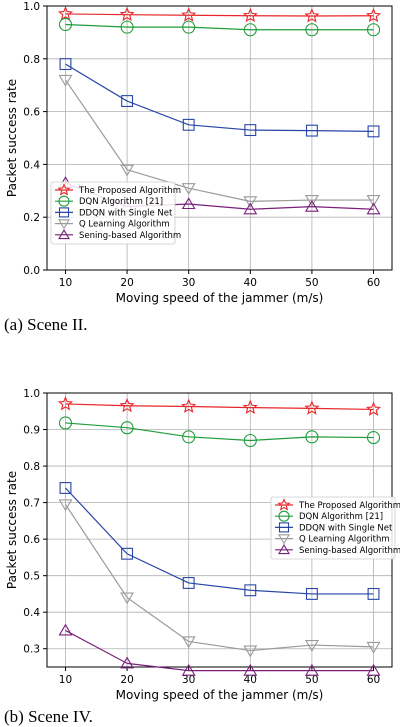  What do you see at coordinates (126, 283) in the screenshot?
I see `x-tick-label: 20` at bounding box center [126, 283].